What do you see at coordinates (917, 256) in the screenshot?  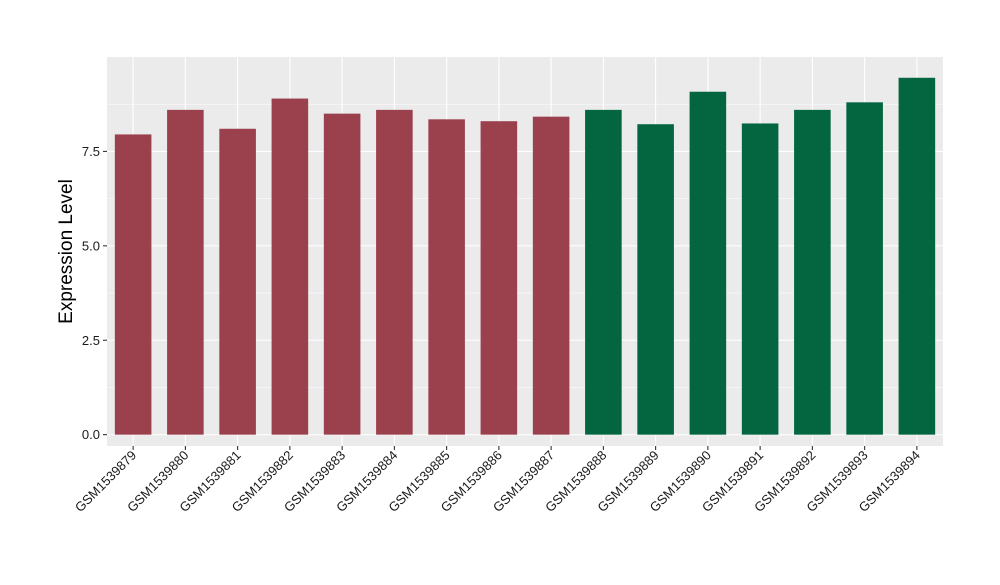 I see `bar-GSM1539894` at bounding box center [917, 256].